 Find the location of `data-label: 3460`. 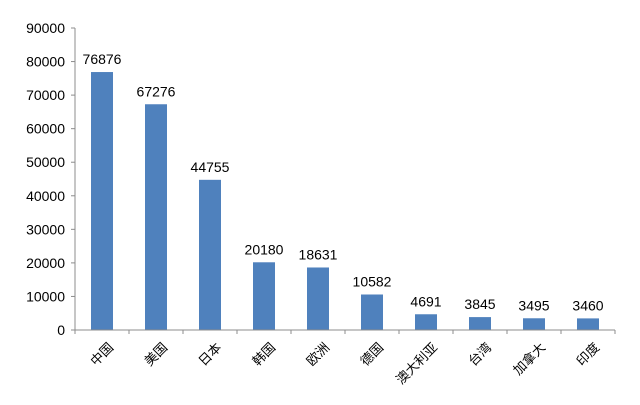

data-label: 3460 is located at coordinates (587, 305).